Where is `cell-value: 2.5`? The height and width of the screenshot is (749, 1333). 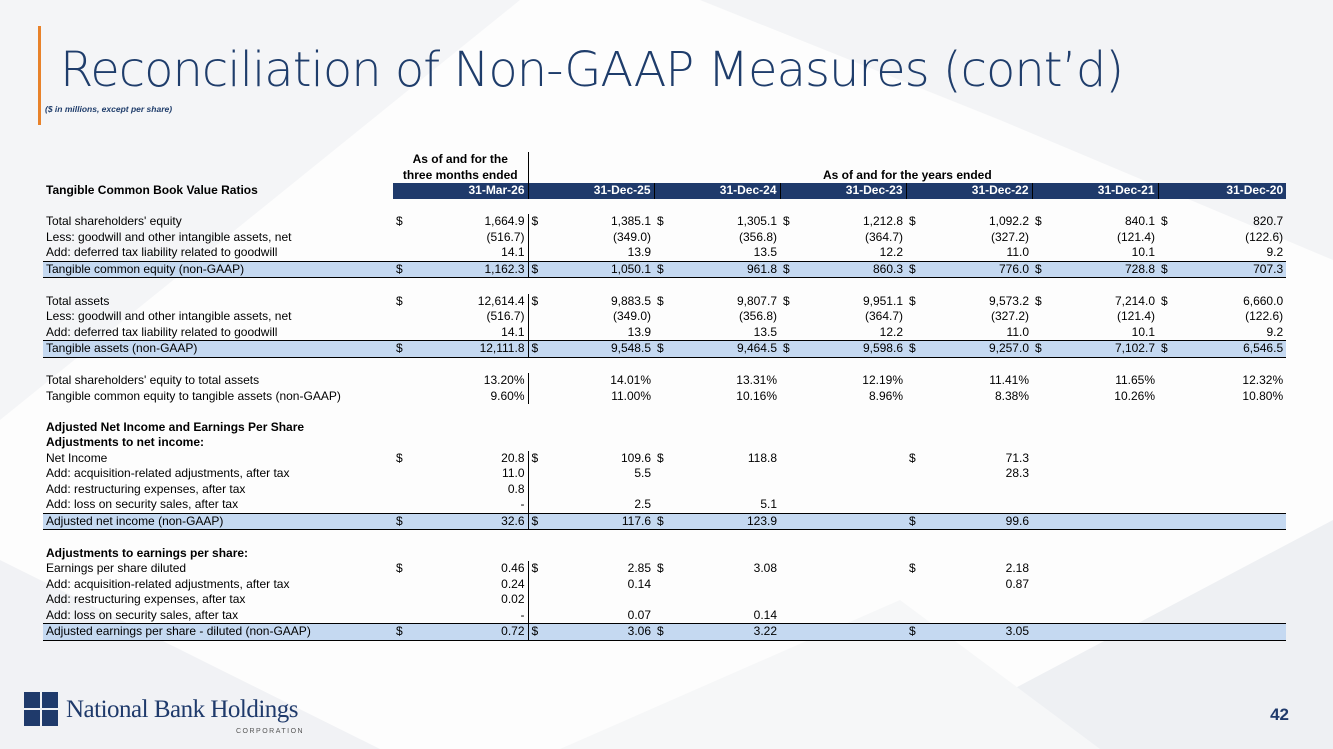
cell-value: 2.5 is located at coordinates (642, 504).